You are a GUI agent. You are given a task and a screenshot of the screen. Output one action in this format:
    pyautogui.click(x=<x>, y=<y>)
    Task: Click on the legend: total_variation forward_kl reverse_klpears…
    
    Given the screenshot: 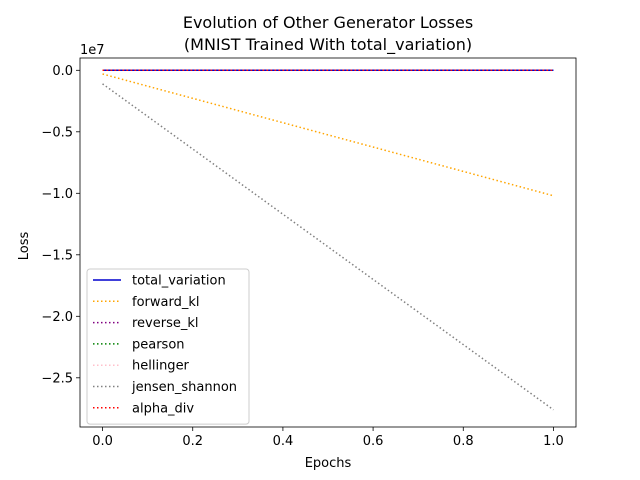 What is the action you would take?
    pyautogui.click(x=168, y=346)
    